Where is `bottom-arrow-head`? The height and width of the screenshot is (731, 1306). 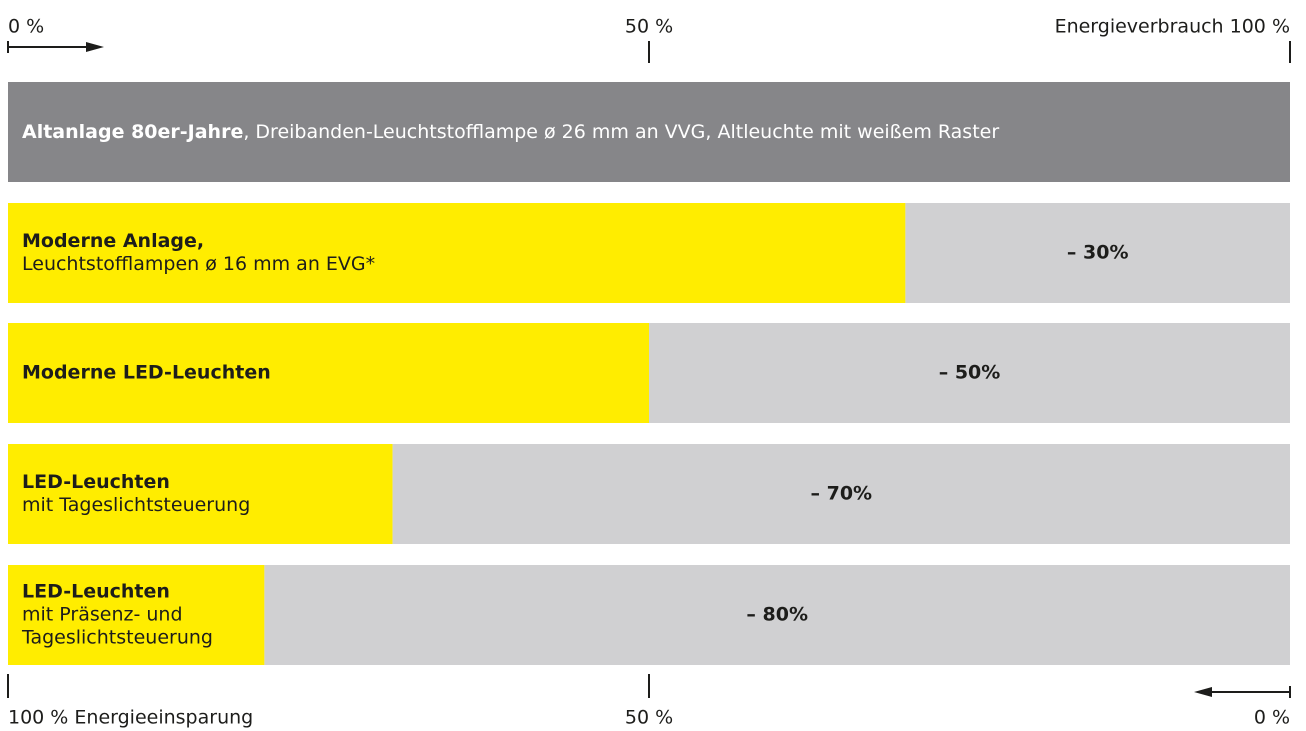
bottom-arrow-head is located at coordinates (1203, 692).